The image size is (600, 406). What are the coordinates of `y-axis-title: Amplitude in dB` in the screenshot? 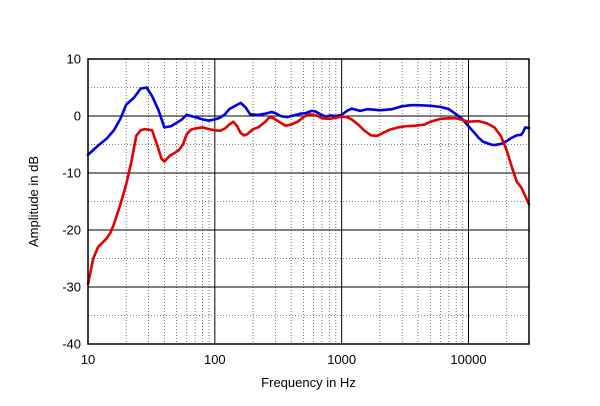 It's located at (33, 201).